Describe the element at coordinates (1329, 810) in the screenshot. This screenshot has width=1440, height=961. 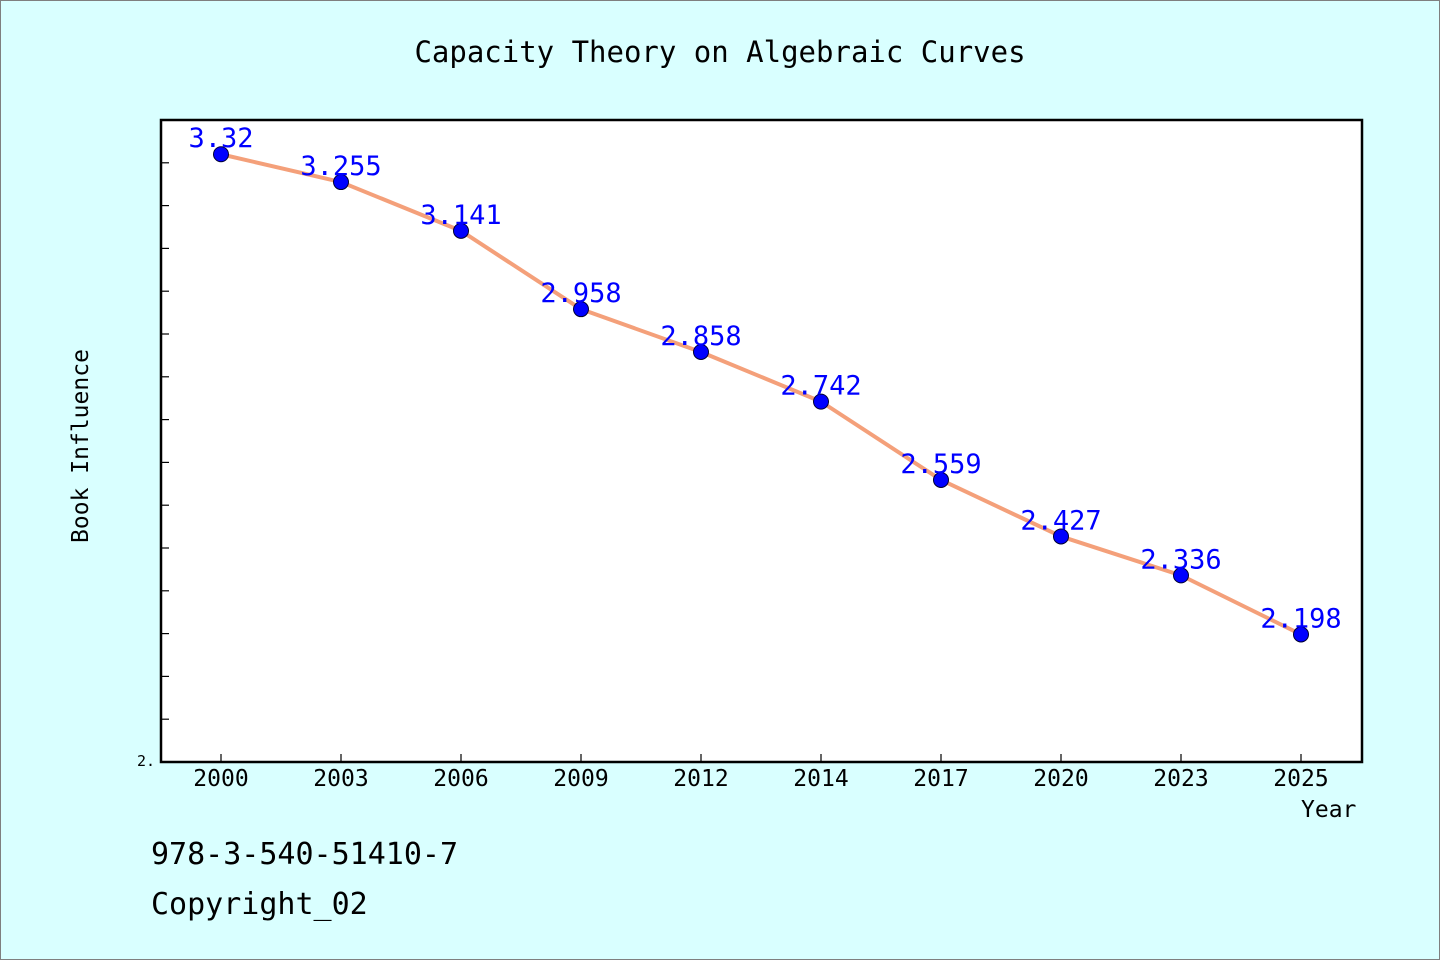
I see `x-axis-label: Year` at that location.